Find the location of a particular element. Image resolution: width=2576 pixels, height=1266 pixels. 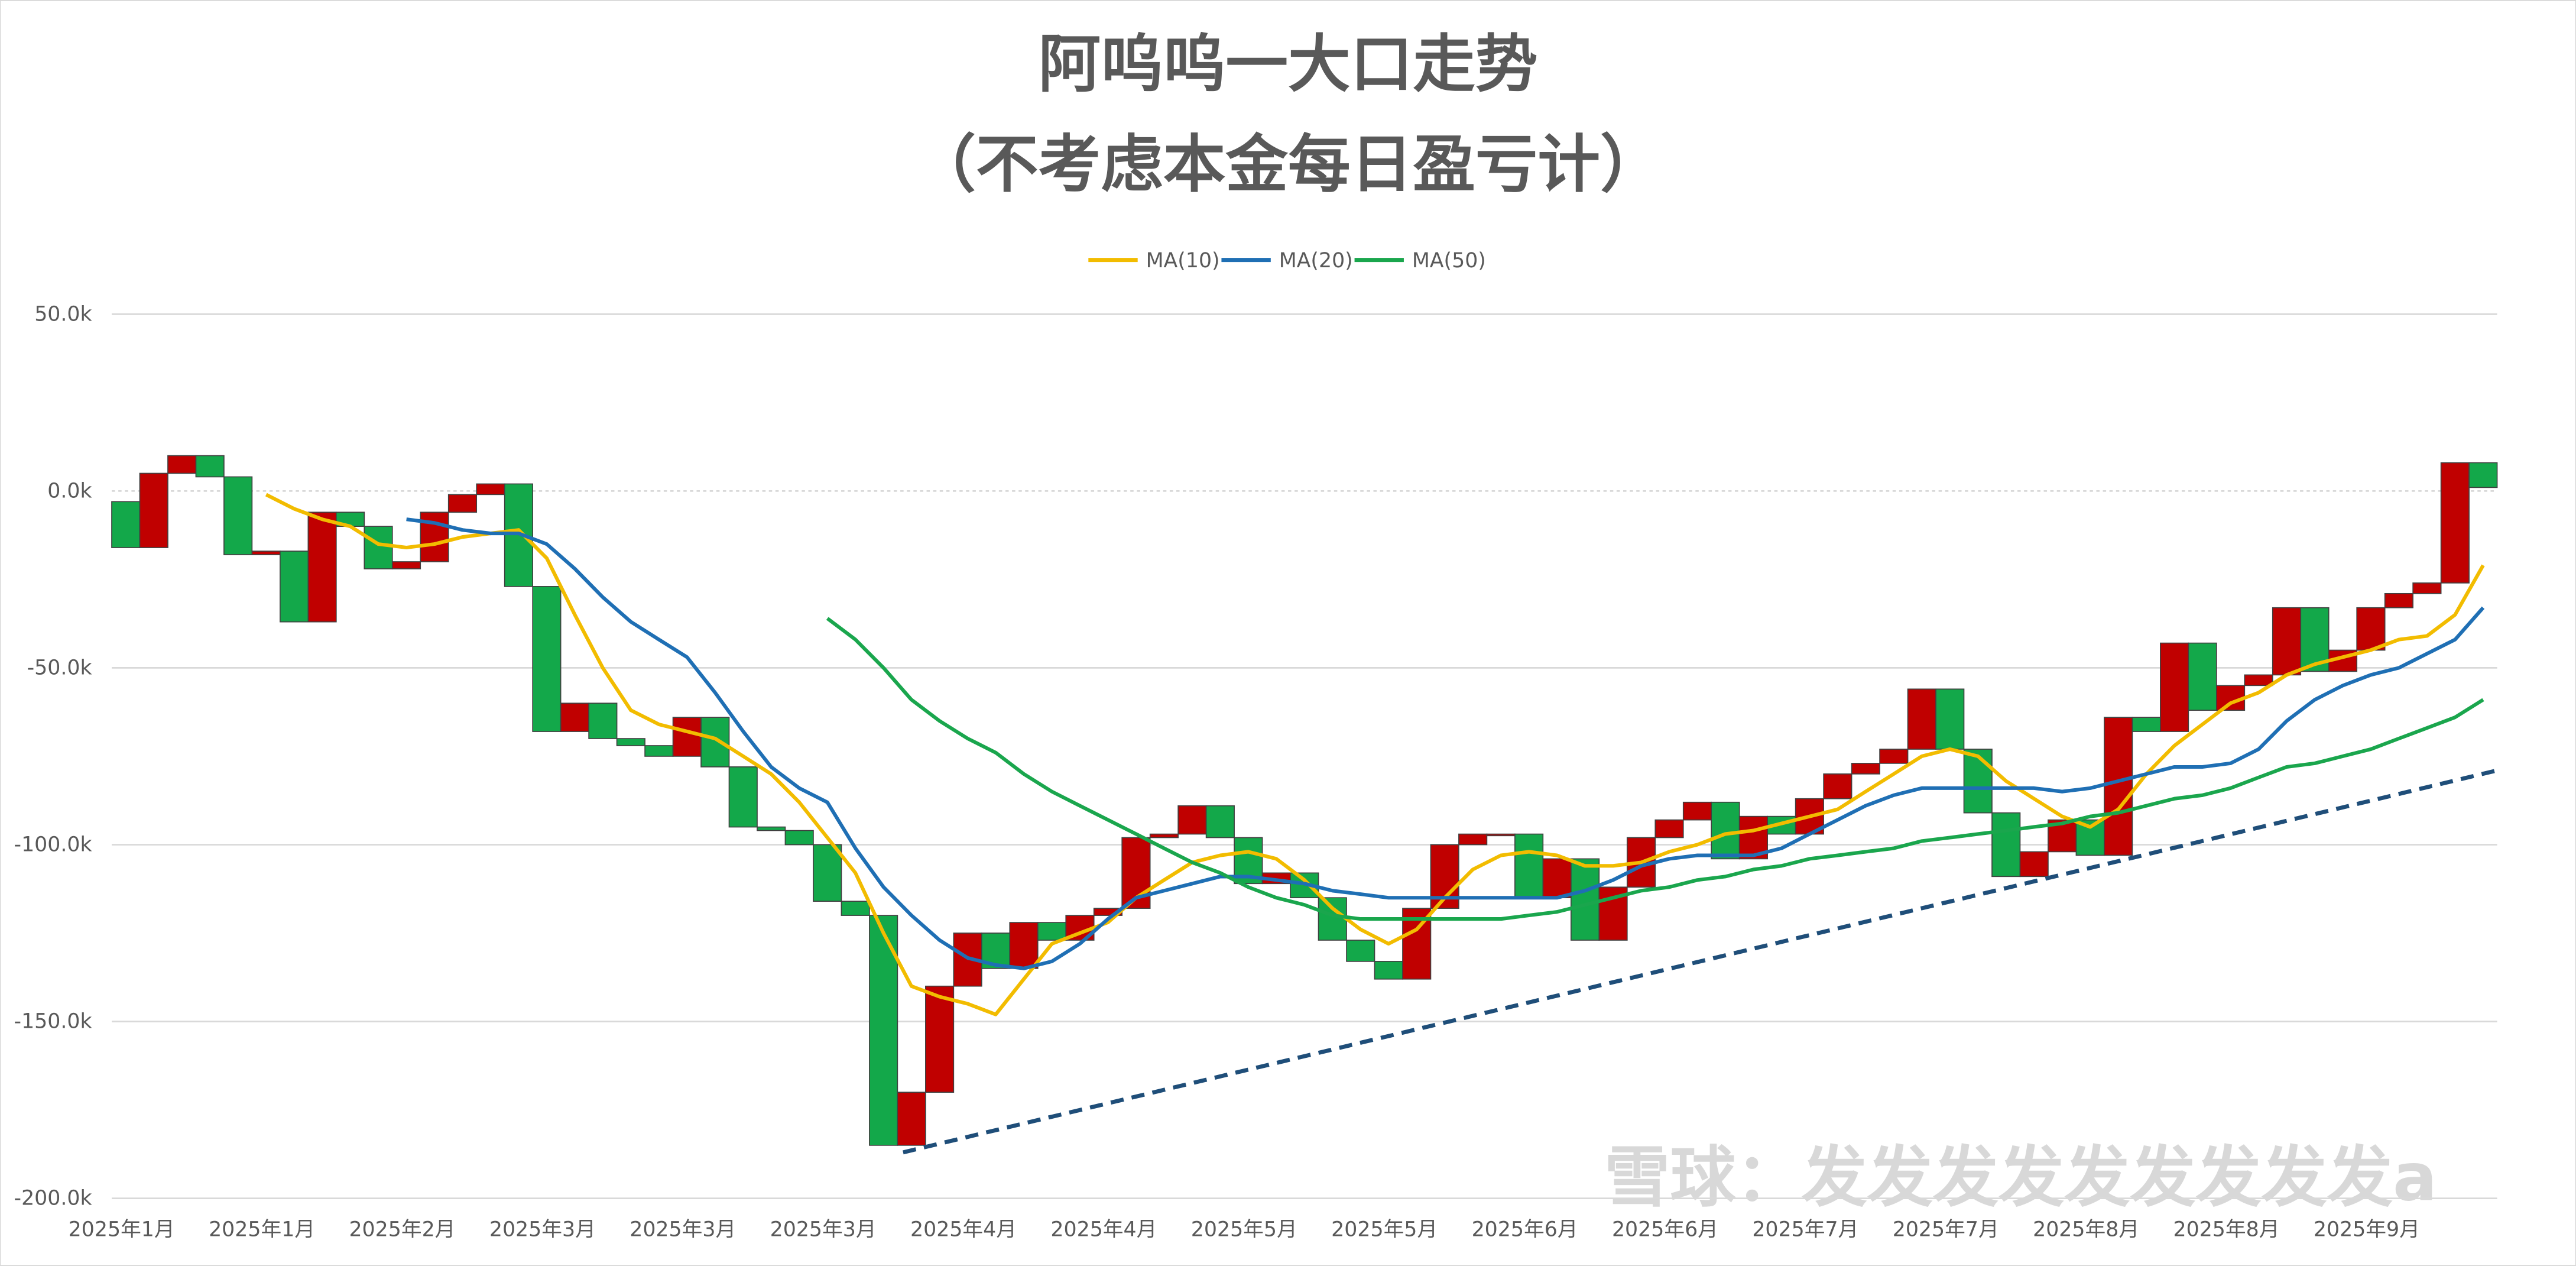

watermark: 雪球：发发发发发发发发发a is located at coordinates (2020, 1177).